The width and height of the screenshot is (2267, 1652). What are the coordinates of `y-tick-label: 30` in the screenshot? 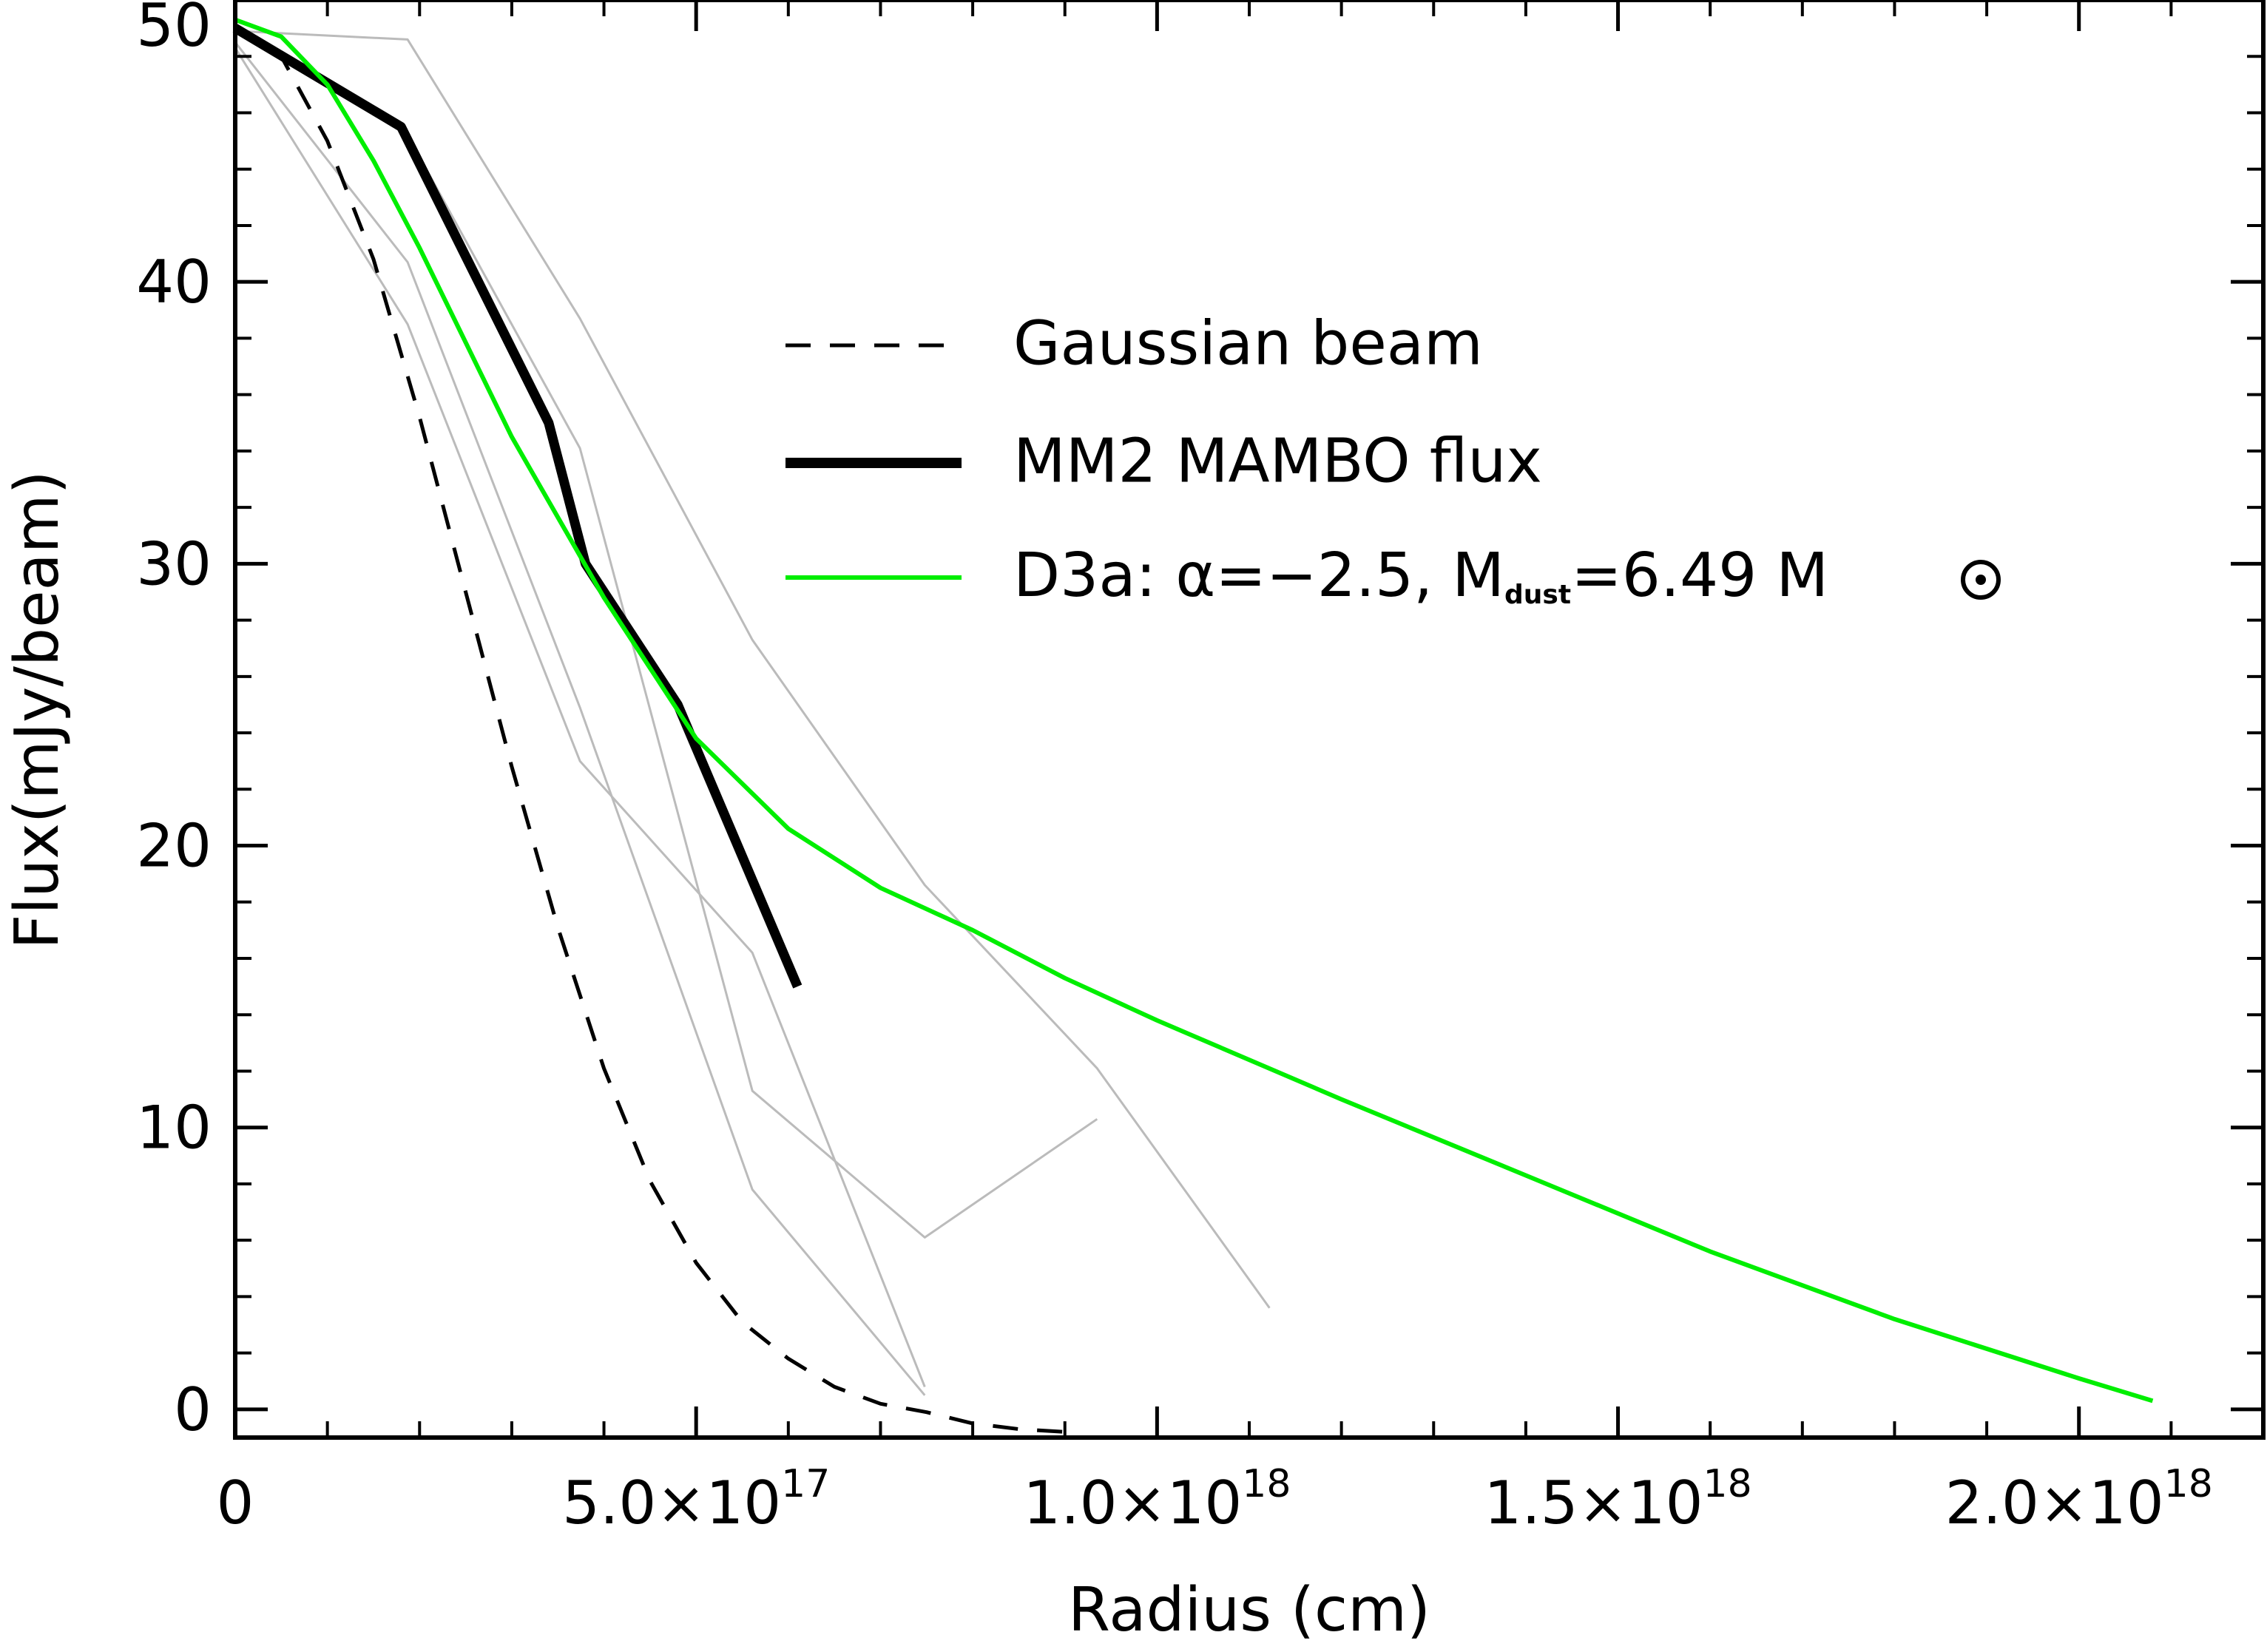 It's located at (174, 563).